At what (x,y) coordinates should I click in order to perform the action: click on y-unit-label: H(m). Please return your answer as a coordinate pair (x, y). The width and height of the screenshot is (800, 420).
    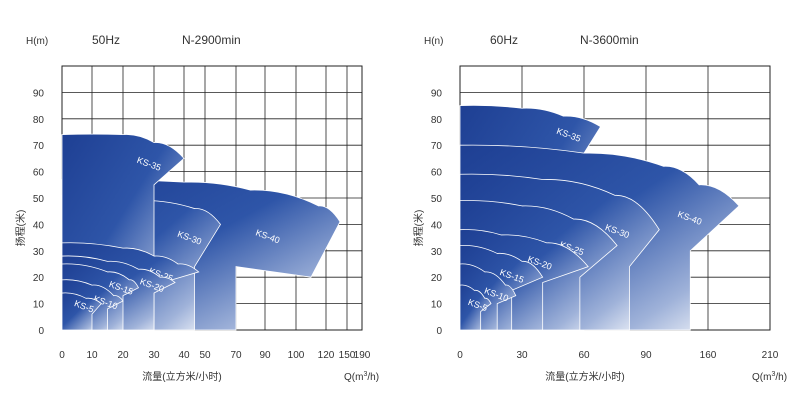
    Looking at the image, I should click on (37, 41).